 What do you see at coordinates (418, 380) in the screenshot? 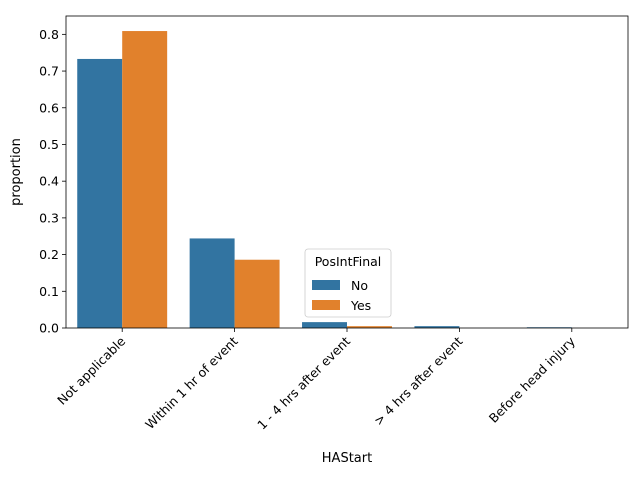
I see `x-tick-label: > 4 hrs after event` at bounding box center [418, 380].